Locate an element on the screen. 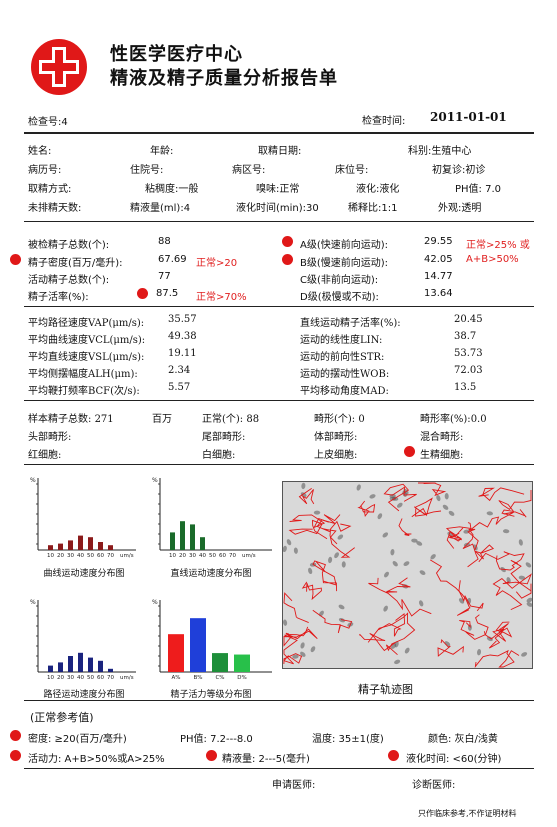  x-tick-label: D% is located at coordinates (241, 678).